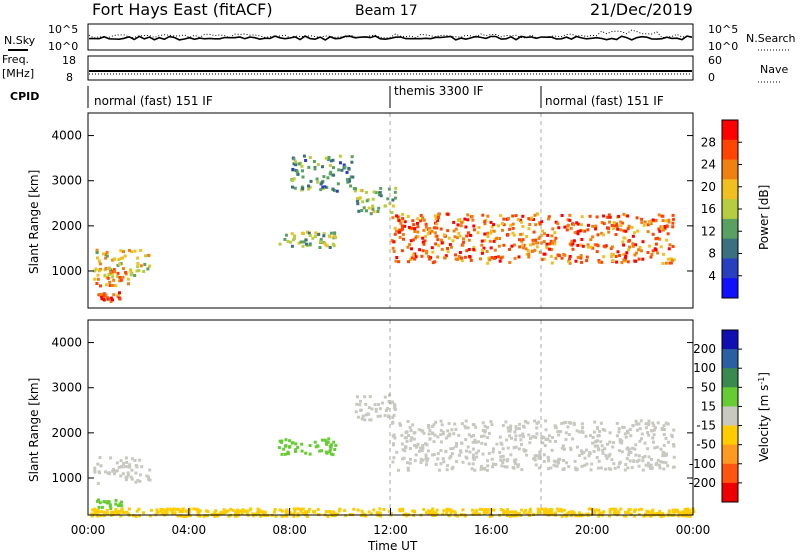  Describe the element at coordinates (730, 288) in the screenshot. I see `power-colorbar-cell` at that location.